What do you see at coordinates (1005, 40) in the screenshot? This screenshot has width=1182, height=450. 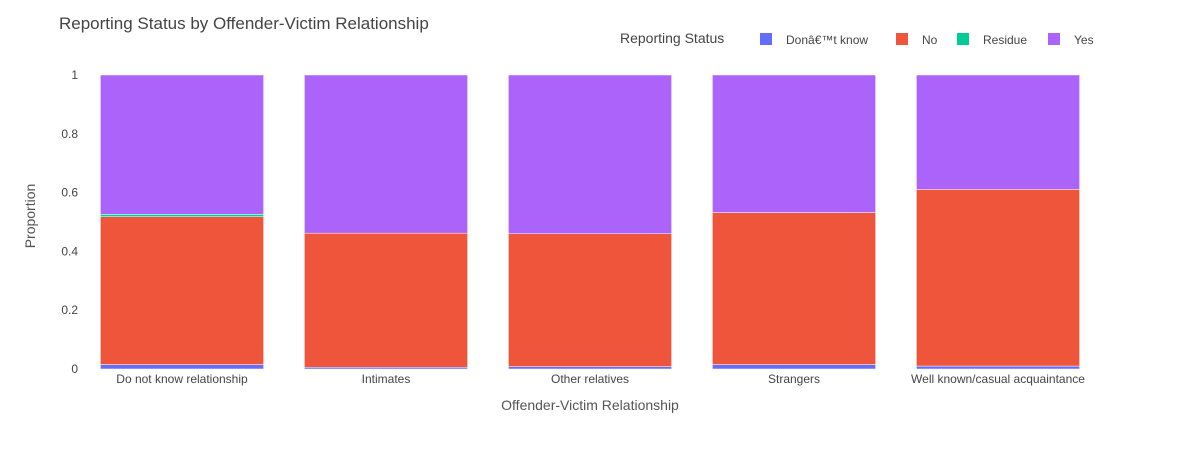 I see `legend-label: Residue` at bounding box center [1005, 40].